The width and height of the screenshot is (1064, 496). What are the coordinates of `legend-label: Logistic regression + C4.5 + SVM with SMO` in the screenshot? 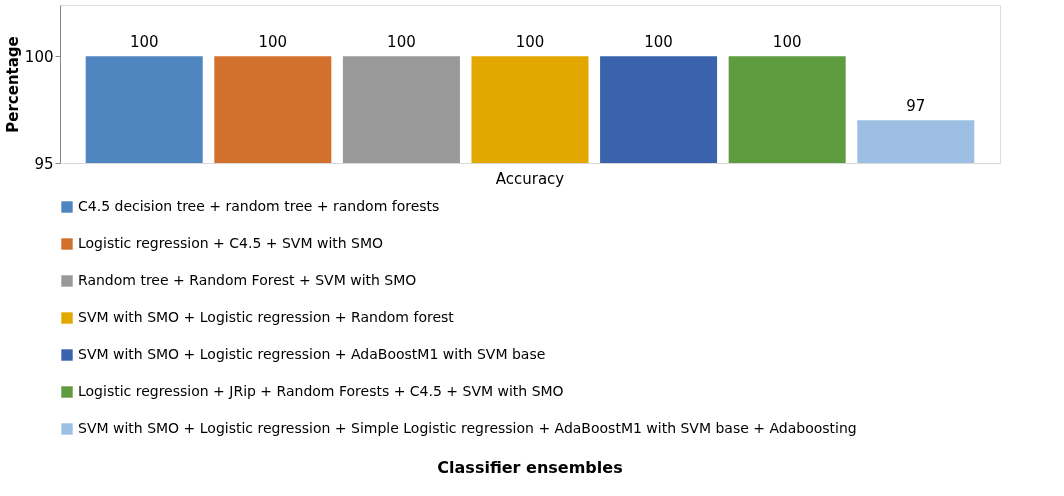 It's located at (231, 243).